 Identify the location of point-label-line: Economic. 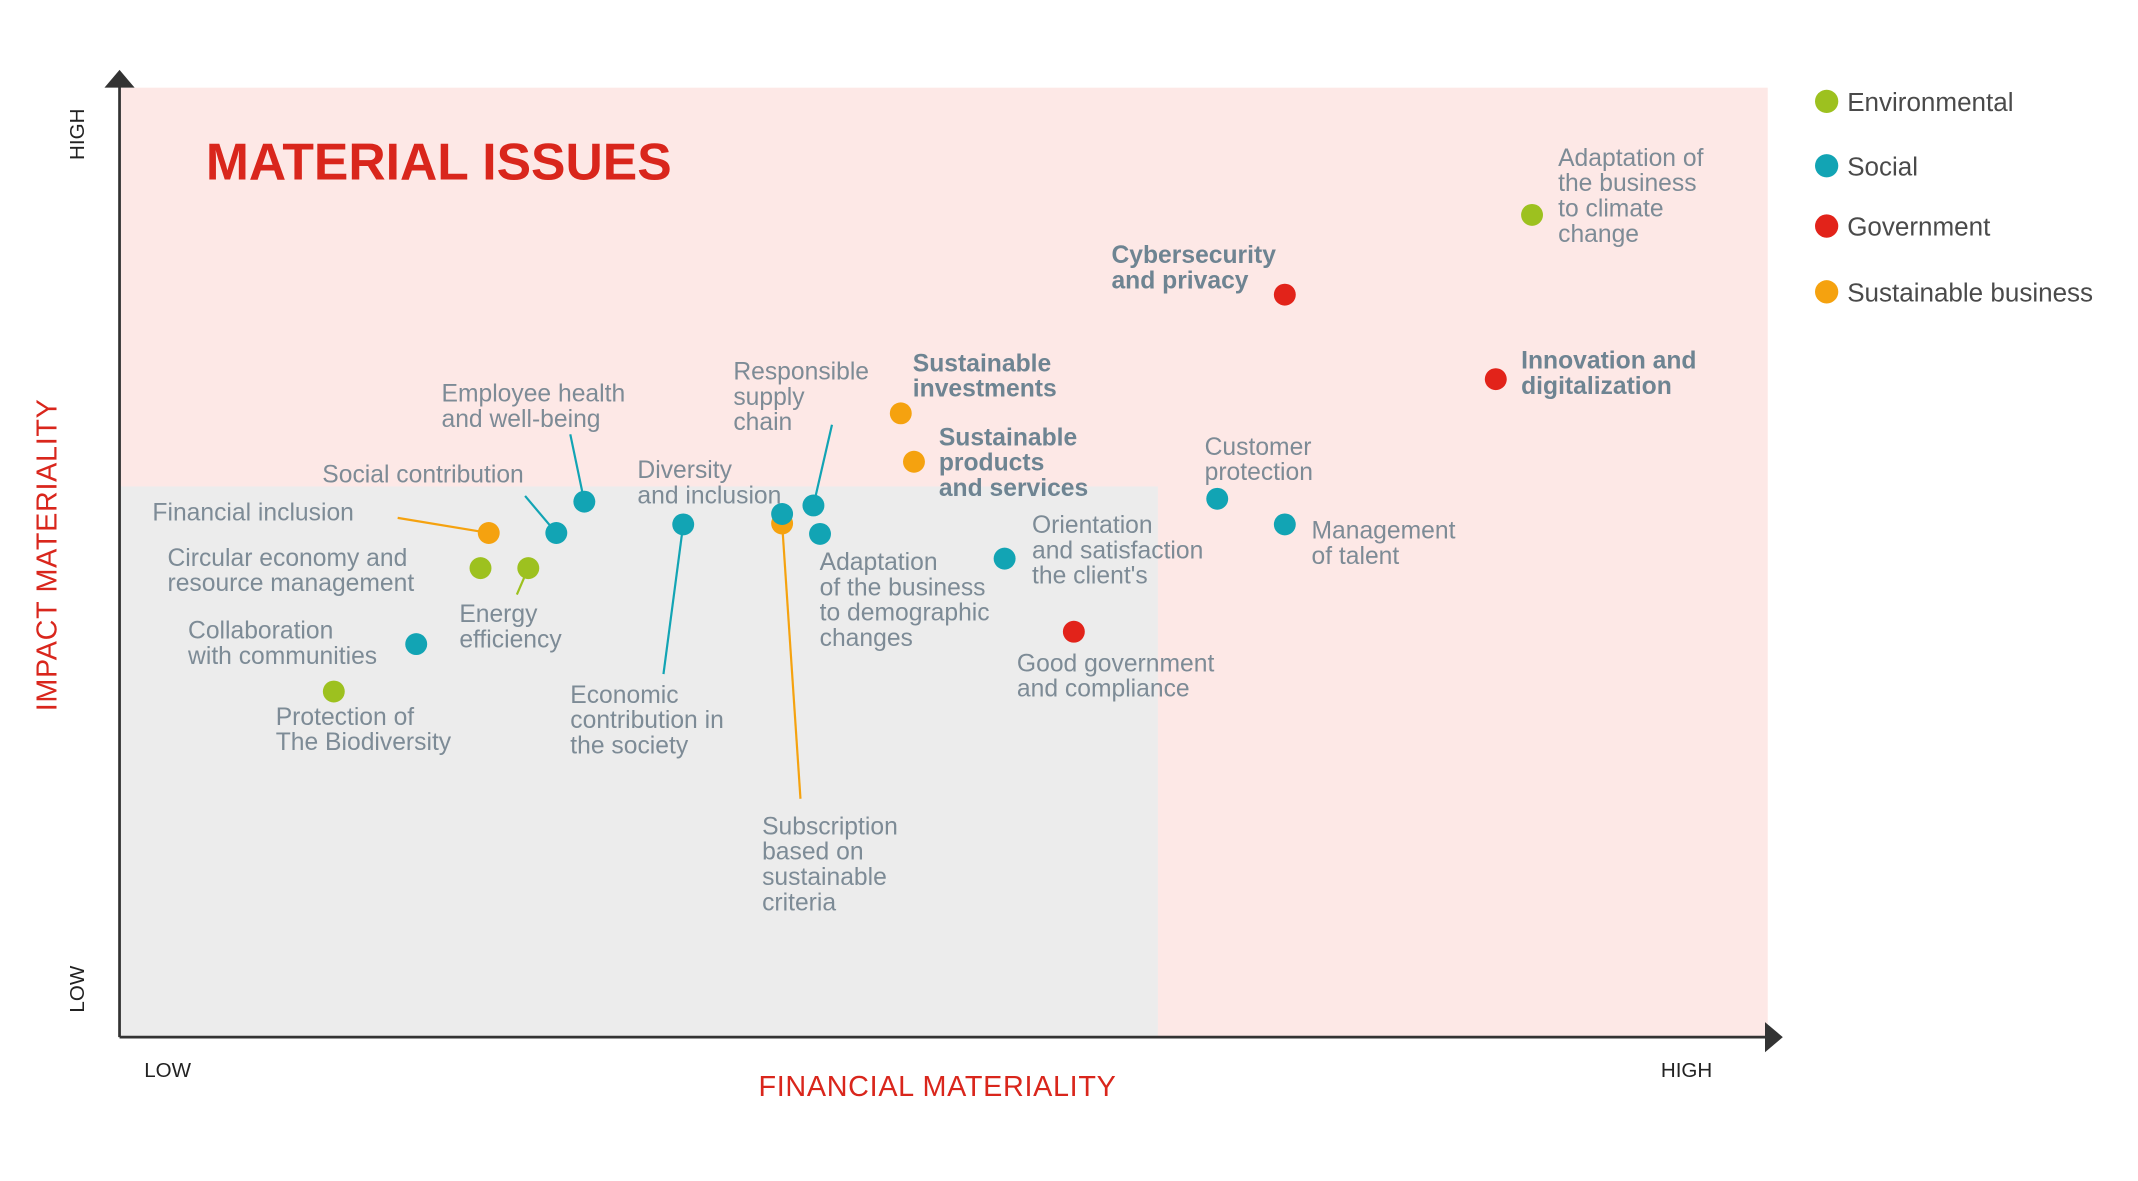
(624, 695).